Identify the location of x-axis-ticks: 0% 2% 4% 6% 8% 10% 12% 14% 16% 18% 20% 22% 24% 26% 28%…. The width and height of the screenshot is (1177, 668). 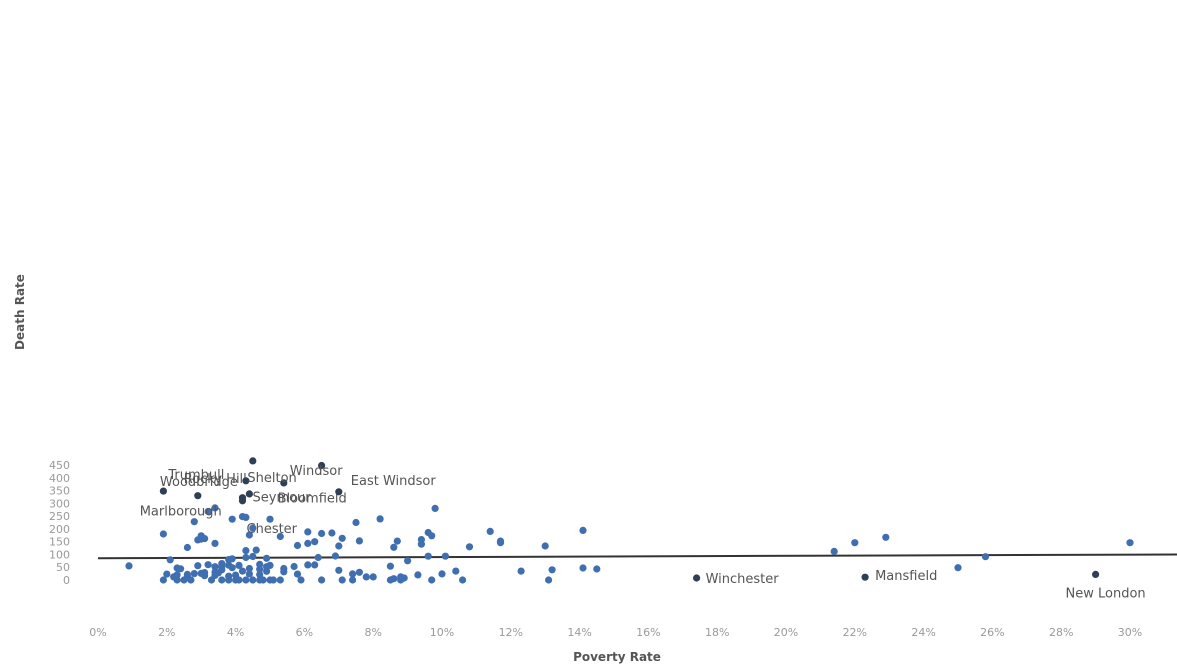
(615, 632).